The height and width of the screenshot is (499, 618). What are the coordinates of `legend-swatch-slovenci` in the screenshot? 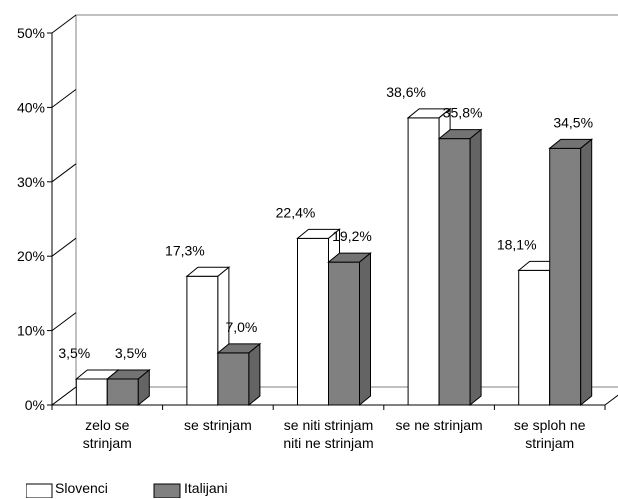 It's located at (39, 490).